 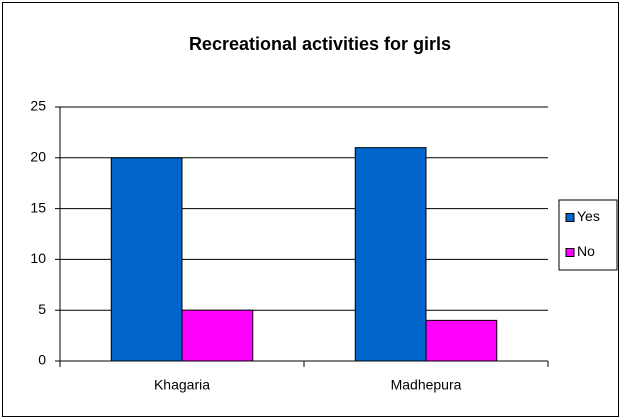 I want to click on y-tick-label: 15, so click(x=38, y=207).